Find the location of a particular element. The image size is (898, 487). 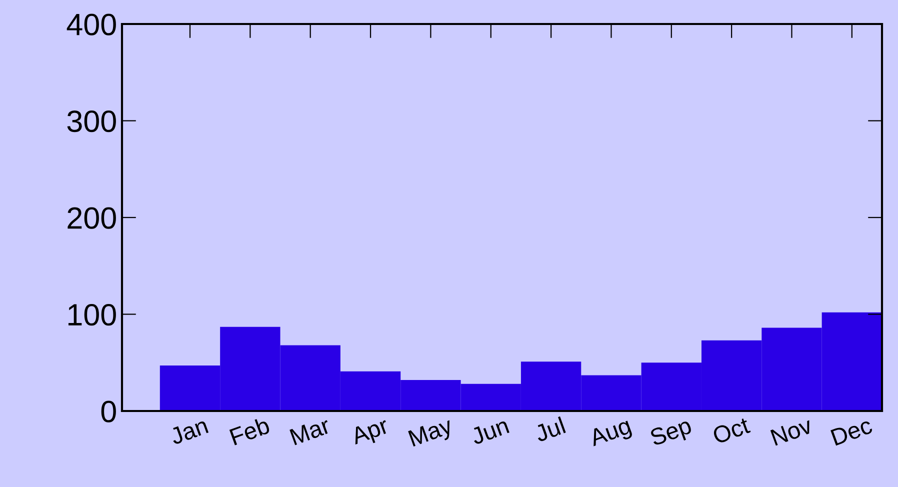

y-tick-label: 0 is located at coordinates (108, 411).